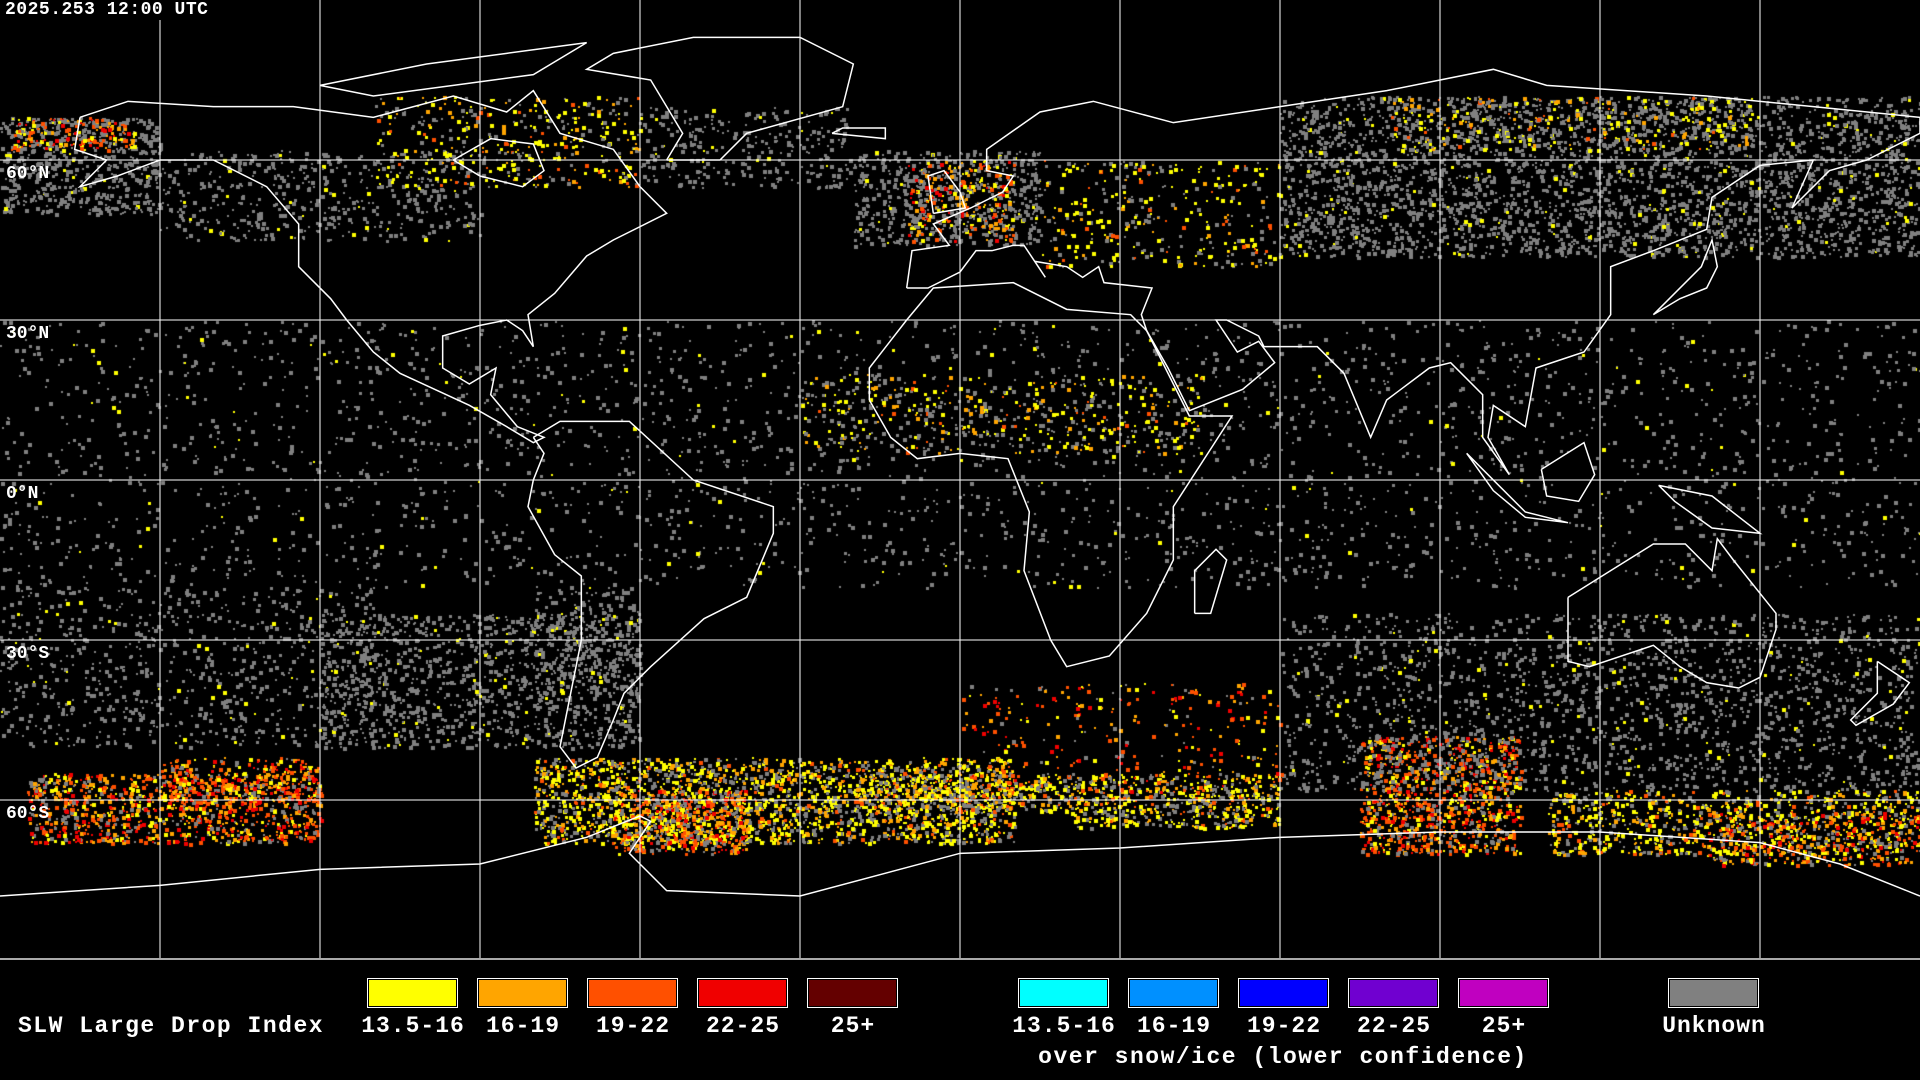  Describe the element at coordinates (107, 10) in the screenshot. I see `timestamp: 2025.253 12:00 UTC` at that location.